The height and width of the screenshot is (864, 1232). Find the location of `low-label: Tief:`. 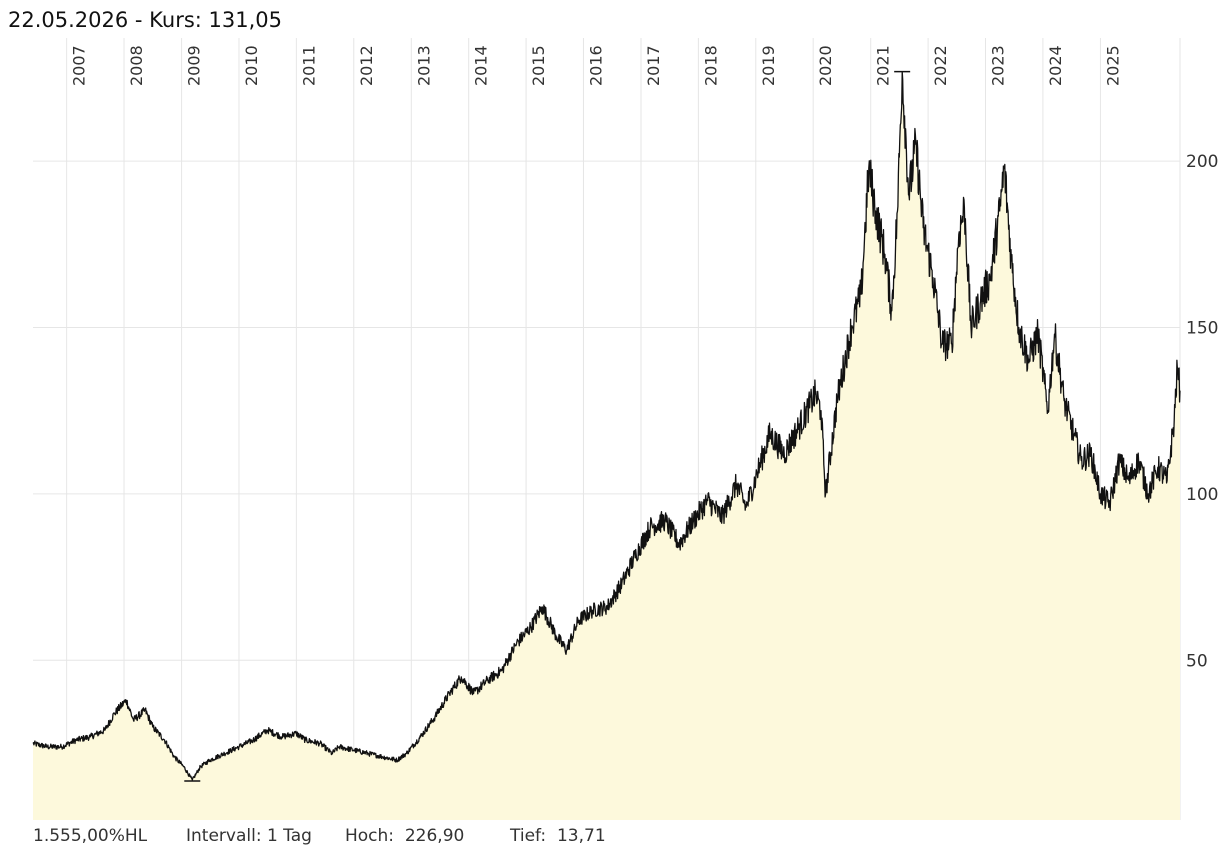

low-label: Tief: is located at coordinates (528, 836).